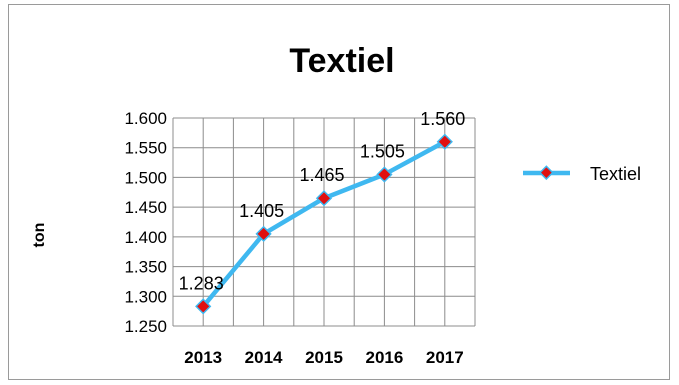  I want to click on y-axis-label: ton, so click(39, 235).